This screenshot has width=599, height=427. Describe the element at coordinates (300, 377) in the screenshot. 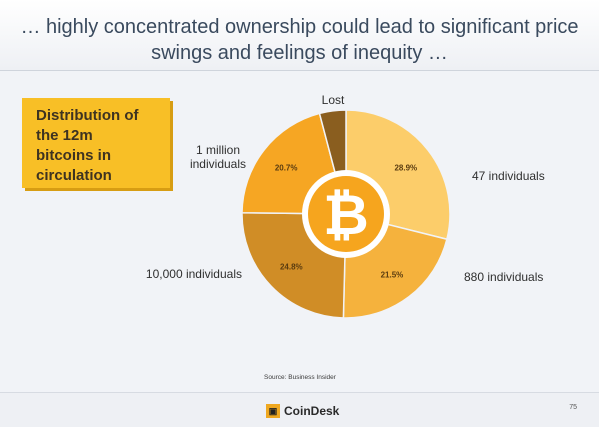

I see `source-note: Source: Business Insider` at that location.